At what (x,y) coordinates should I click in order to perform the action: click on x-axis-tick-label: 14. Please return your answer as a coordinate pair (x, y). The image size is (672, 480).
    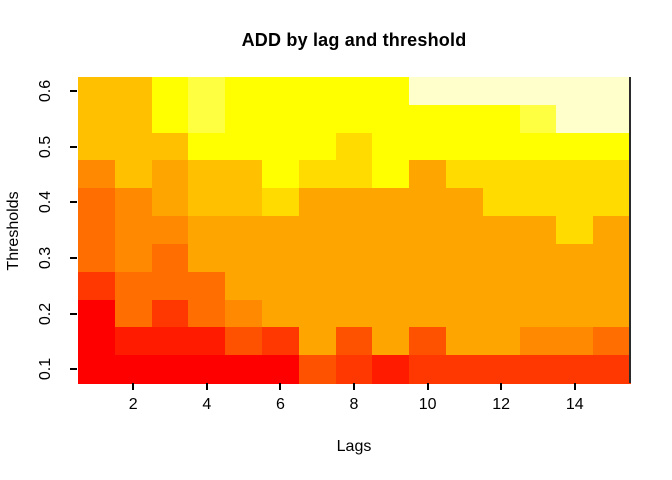
    Looking at the image, I should click on (574, 404).